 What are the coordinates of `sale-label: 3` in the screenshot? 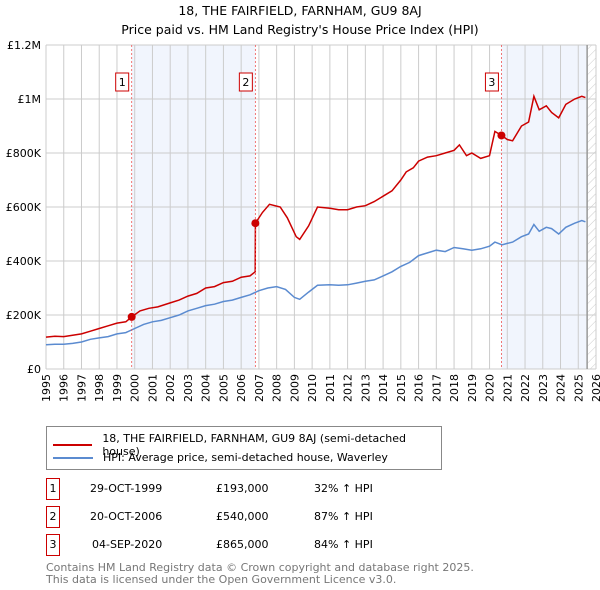 It's located at (491, 82).